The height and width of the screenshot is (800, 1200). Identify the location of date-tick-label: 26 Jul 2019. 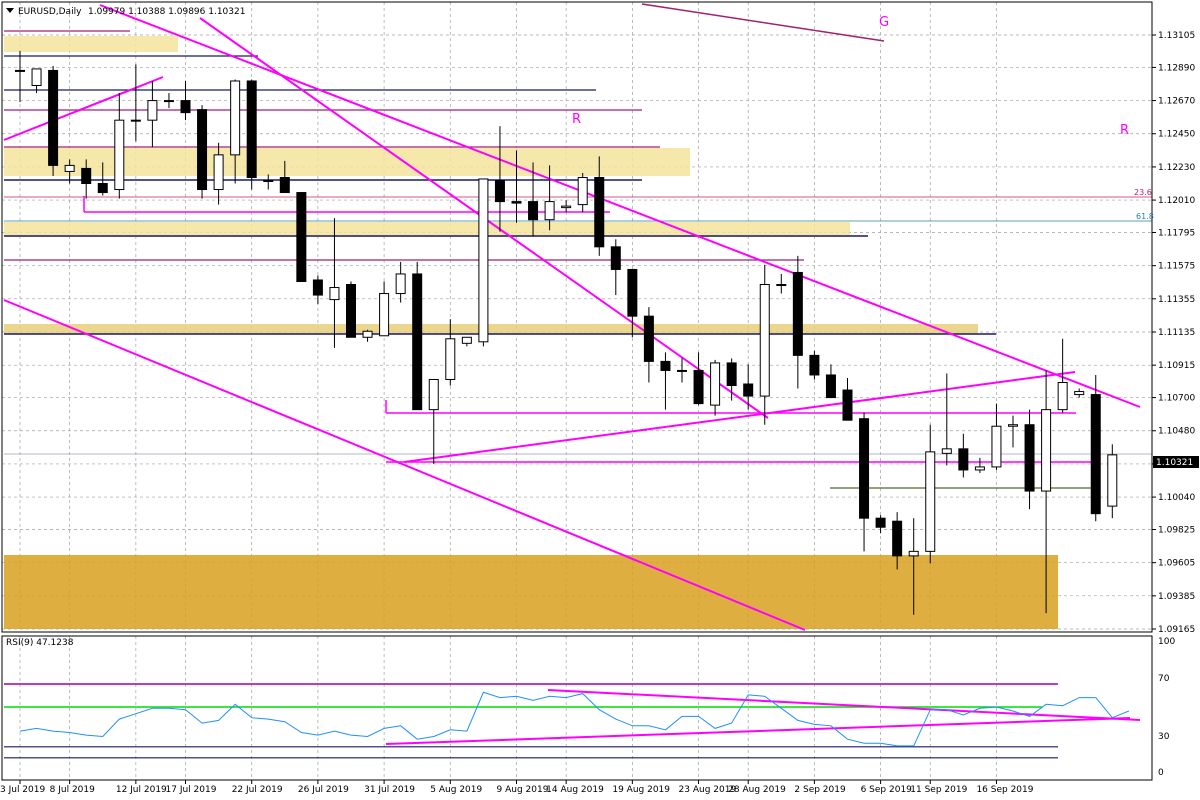
(323, 790).